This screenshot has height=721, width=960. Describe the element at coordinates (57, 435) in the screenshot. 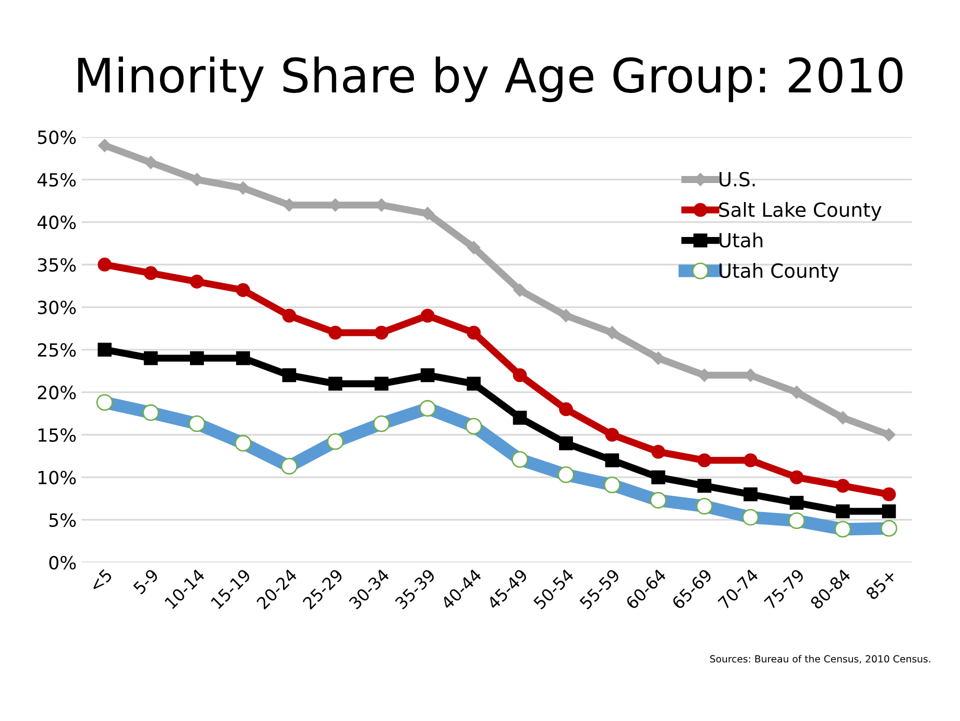

I see `y-tick-label: 15%` at that location.